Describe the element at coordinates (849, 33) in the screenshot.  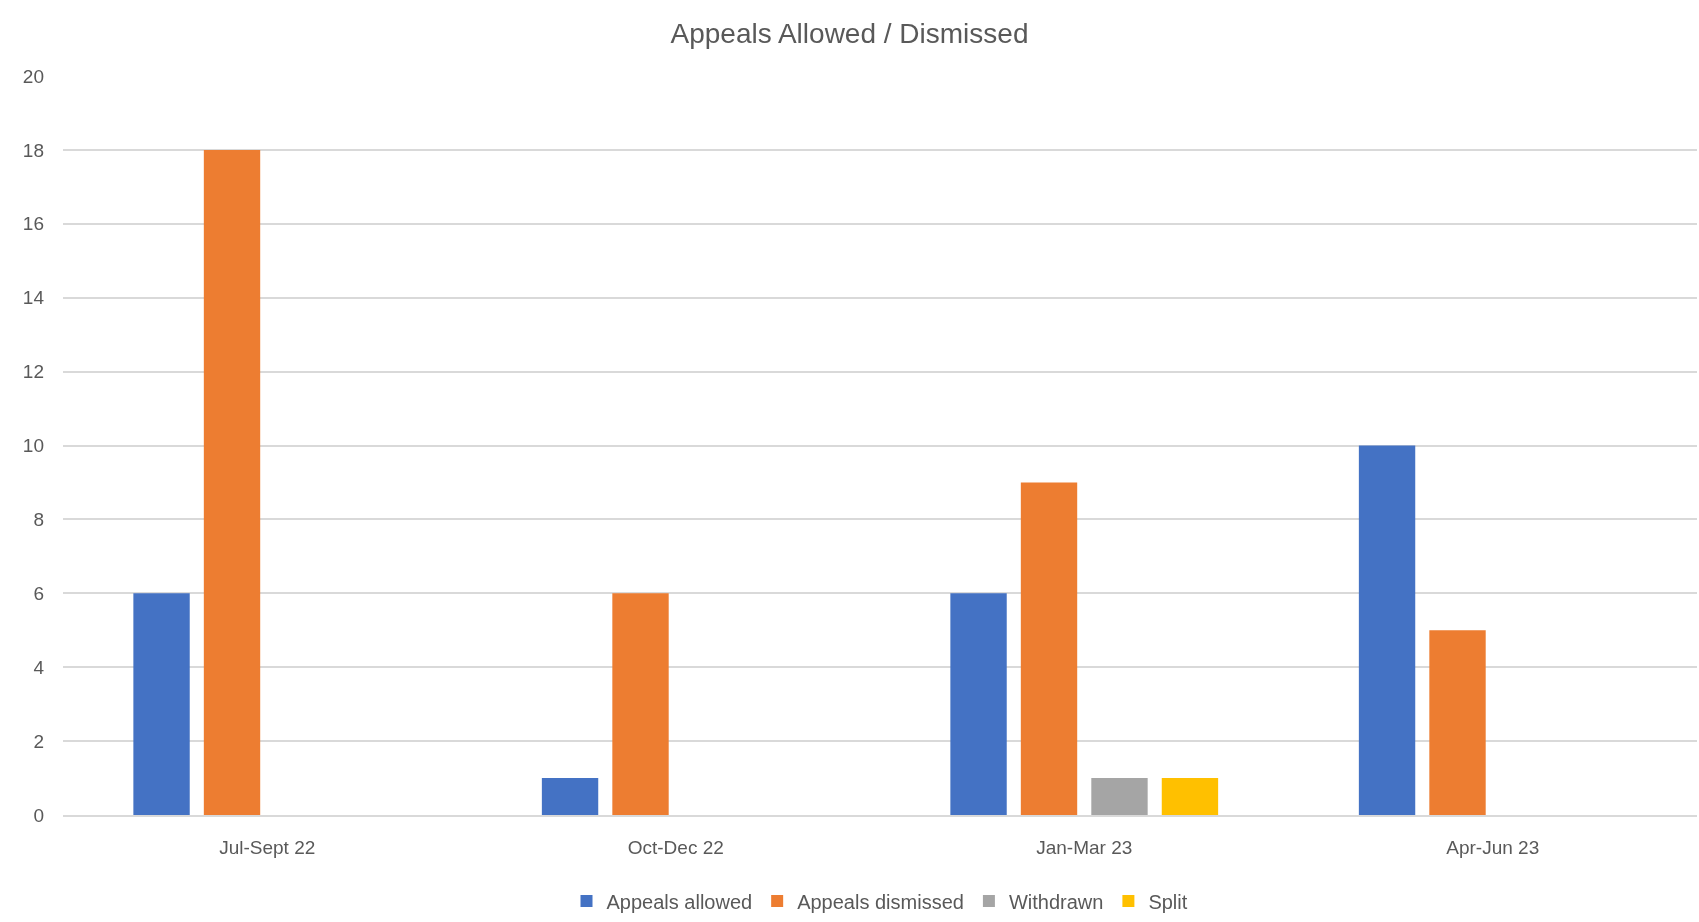
I see `chart-title: Appeals Allowed / Dismissed` at that location.